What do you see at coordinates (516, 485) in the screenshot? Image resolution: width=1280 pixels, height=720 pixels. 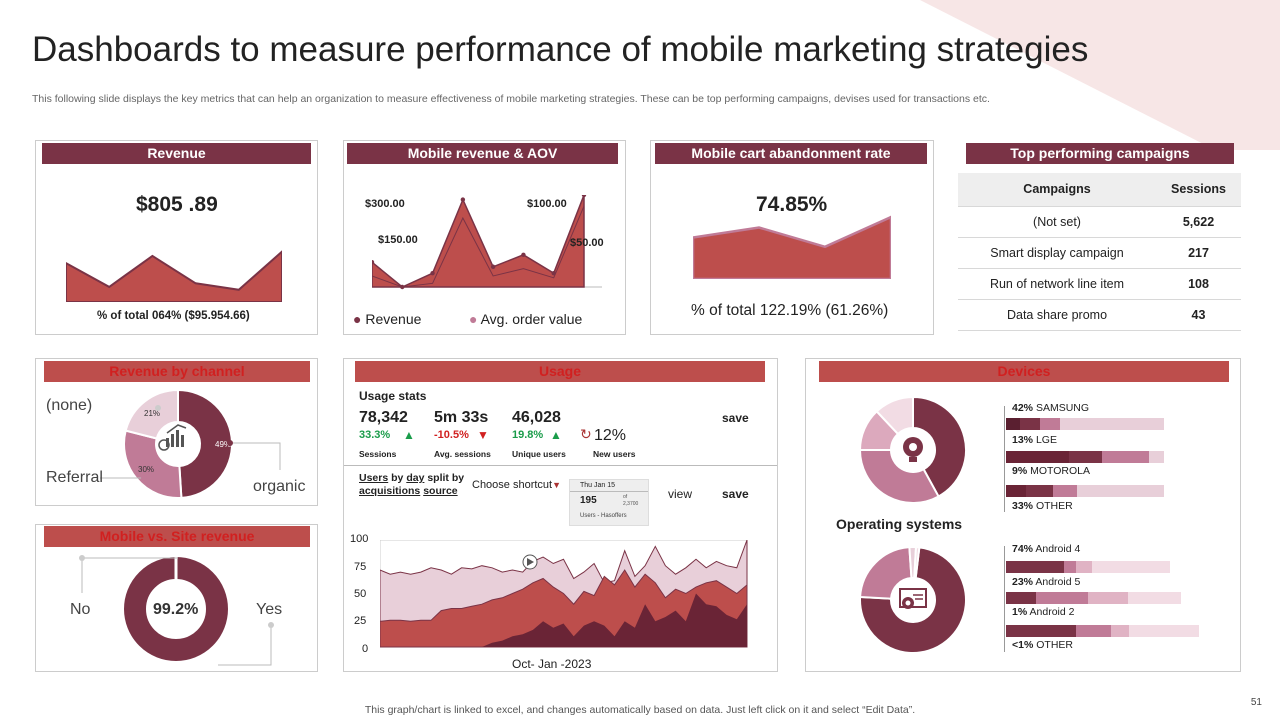 I see `choose-shortcut-dropdown: Choose shortcut▼` at bounding box center [516, 485].